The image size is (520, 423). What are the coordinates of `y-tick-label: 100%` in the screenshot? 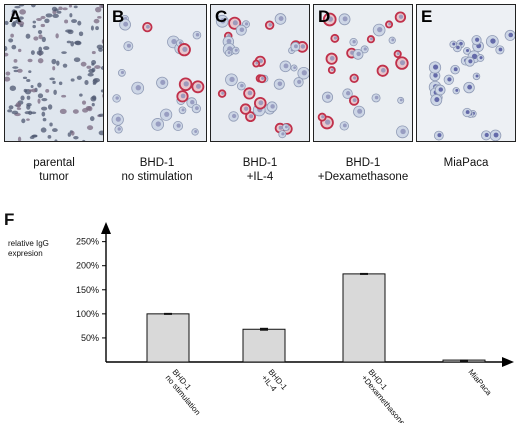 It's located at (87, 314).